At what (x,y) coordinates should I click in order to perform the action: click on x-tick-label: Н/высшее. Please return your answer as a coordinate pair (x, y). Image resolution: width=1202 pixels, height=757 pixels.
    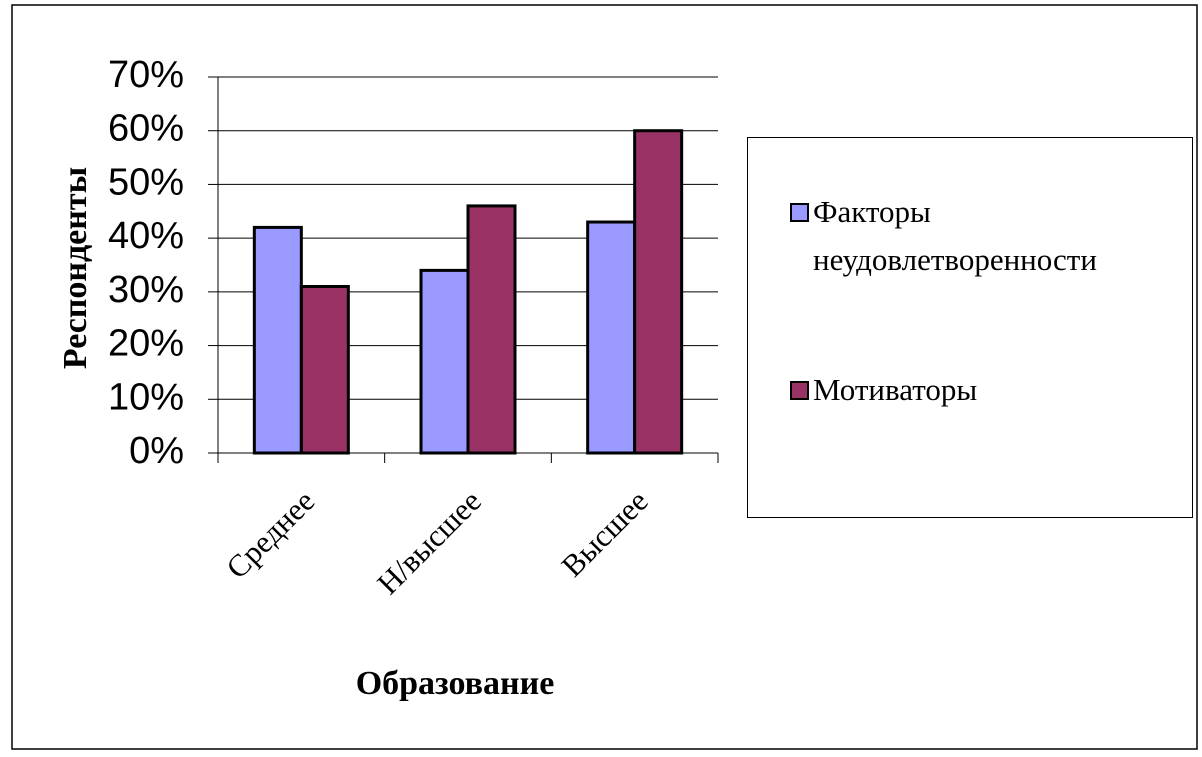
    Looking at the image, I should click on (429, 542).